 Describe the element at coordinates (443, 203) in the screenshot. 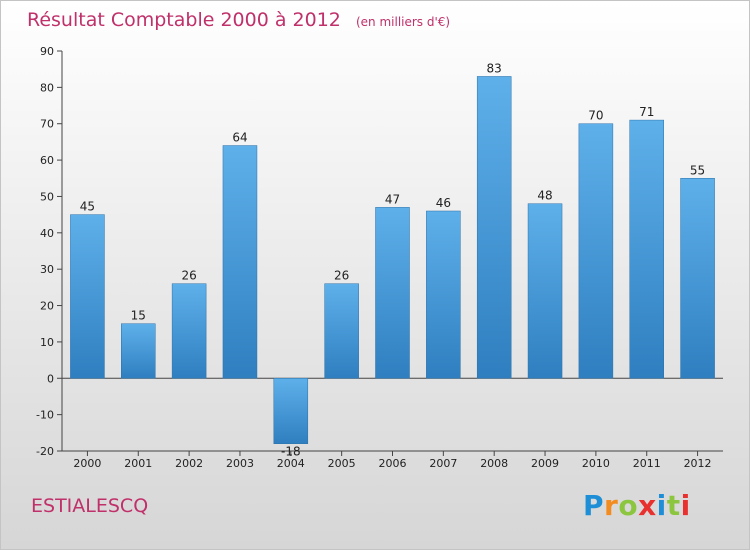

I see `value-label-2007: 46` at that location.